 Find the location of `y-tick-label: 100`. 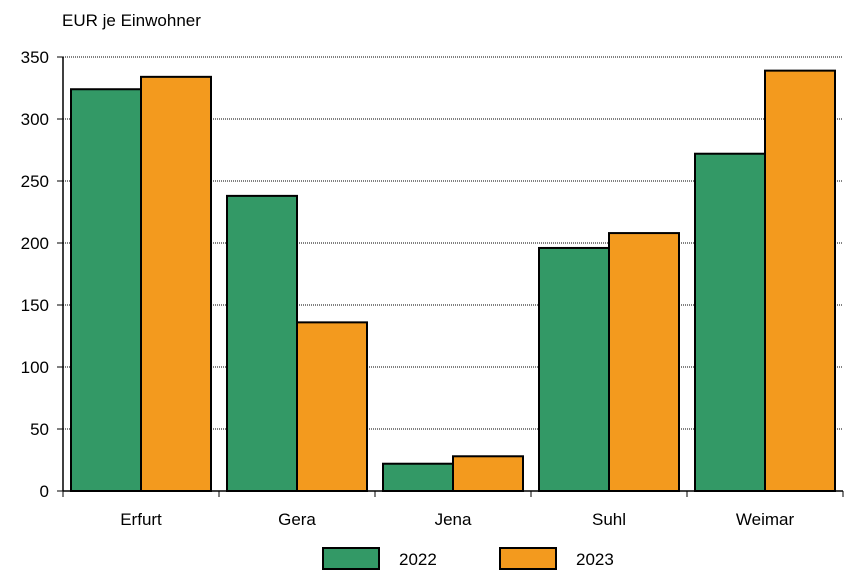

y-tick-label: 100 is located at coordinates (35, 367).